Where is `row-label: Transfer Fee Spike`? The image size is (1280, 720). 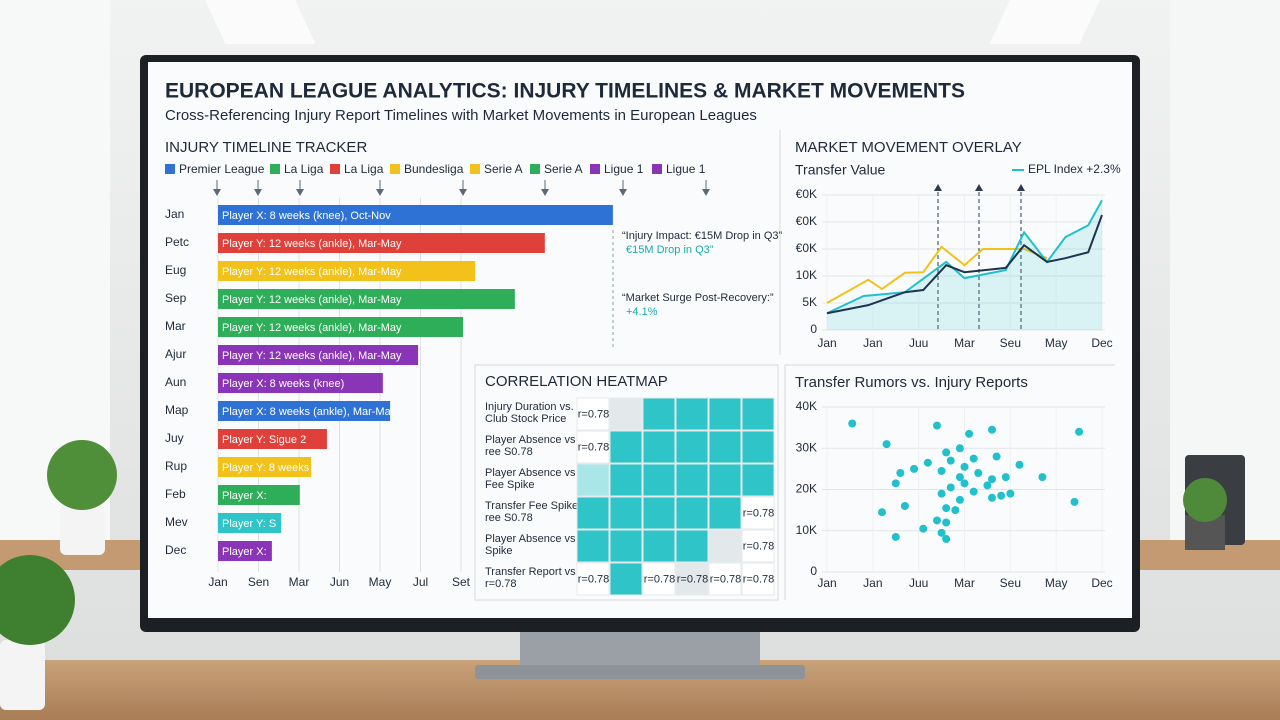
row-label: Transfer Fee Spike is located at coordinates (531, 506).